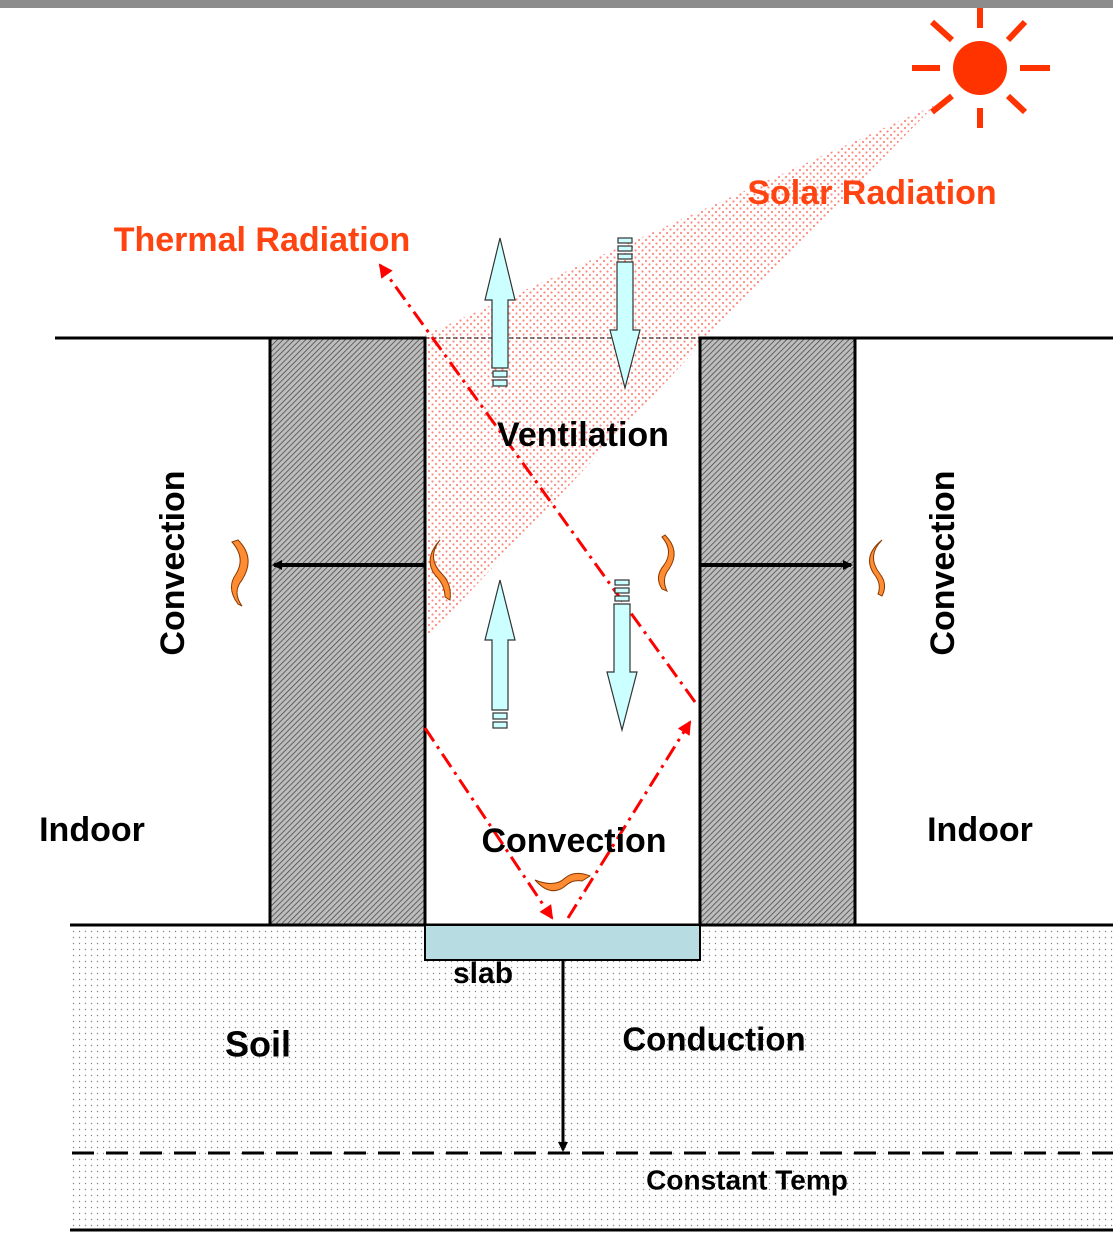 This screenshot has height=1233, width=1113. Describe the element at coordinates (347, 631) in the screenshot. I see `left-wall` at that location.